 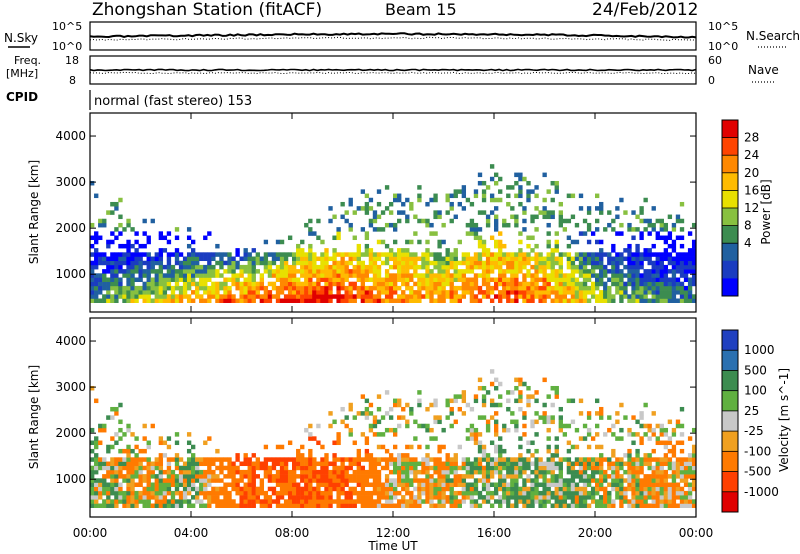 I want to click on cpid-panel: CPID normal (fast stereo) 153, so click(x=129, y=100).